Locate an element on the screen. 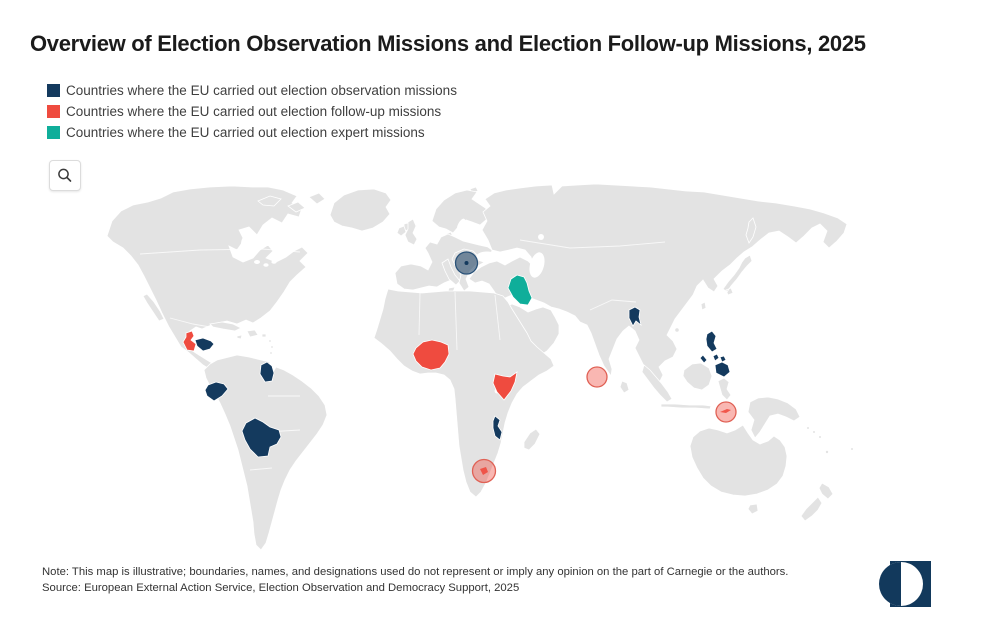  landmass-australia is located at coordinates (738, 460).